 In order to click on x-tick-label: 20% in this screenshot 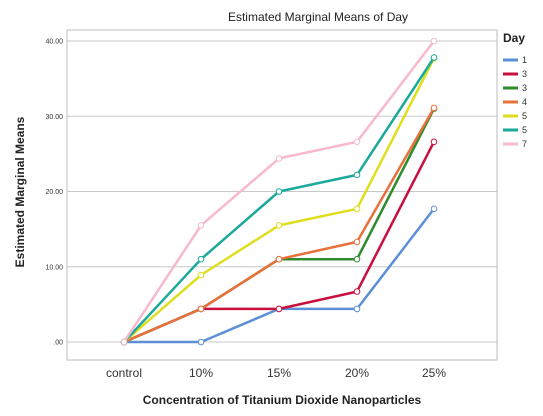, I will do `click(357, 373)`.